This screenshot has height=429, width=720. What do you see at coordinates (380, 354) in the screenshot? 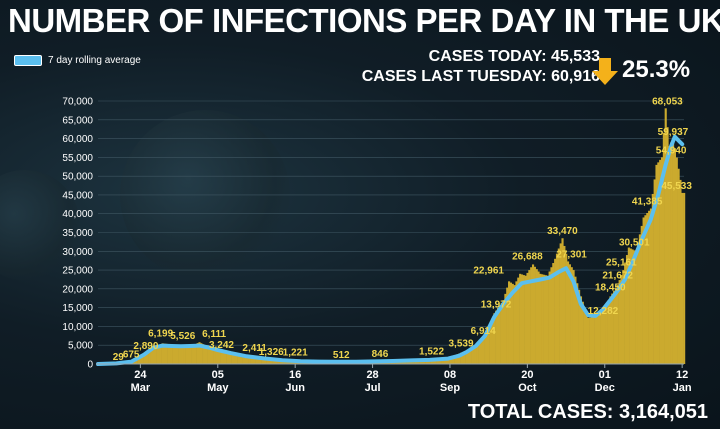
I see `data-label: 846` at bounding box center [380, 354].